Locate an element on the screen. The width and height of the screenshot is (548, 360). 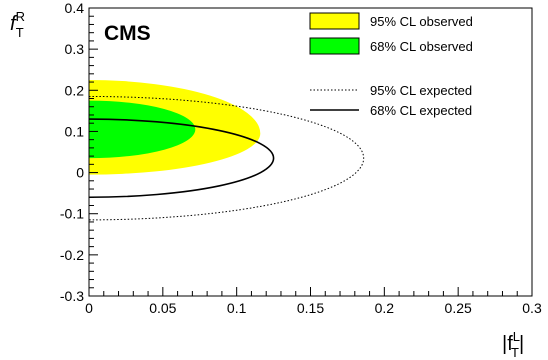
x-tick-label: 0.25 is located at coordinates (458, 308).